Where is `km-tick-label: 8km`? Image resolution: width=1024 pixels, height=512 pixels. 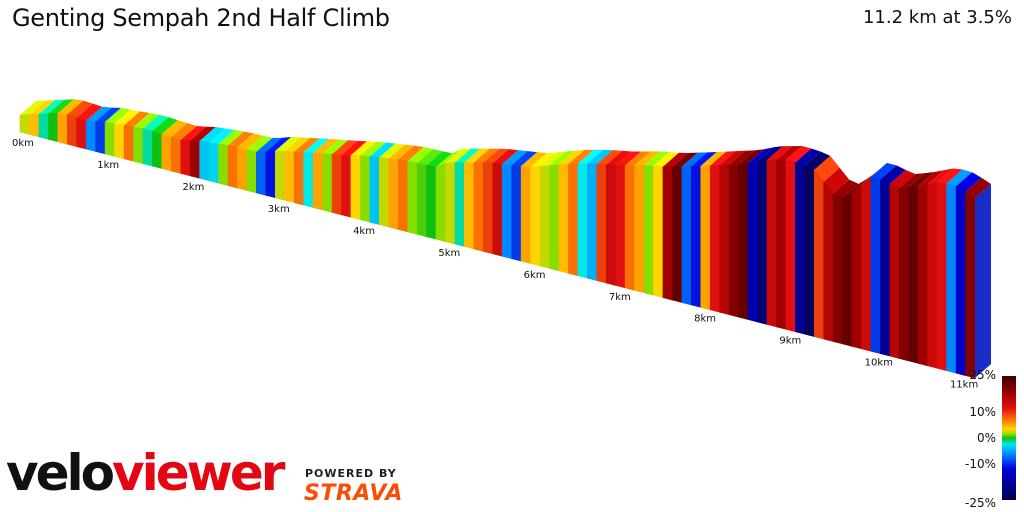 km-tick-label: 8km is located at coordinates (705, 319).